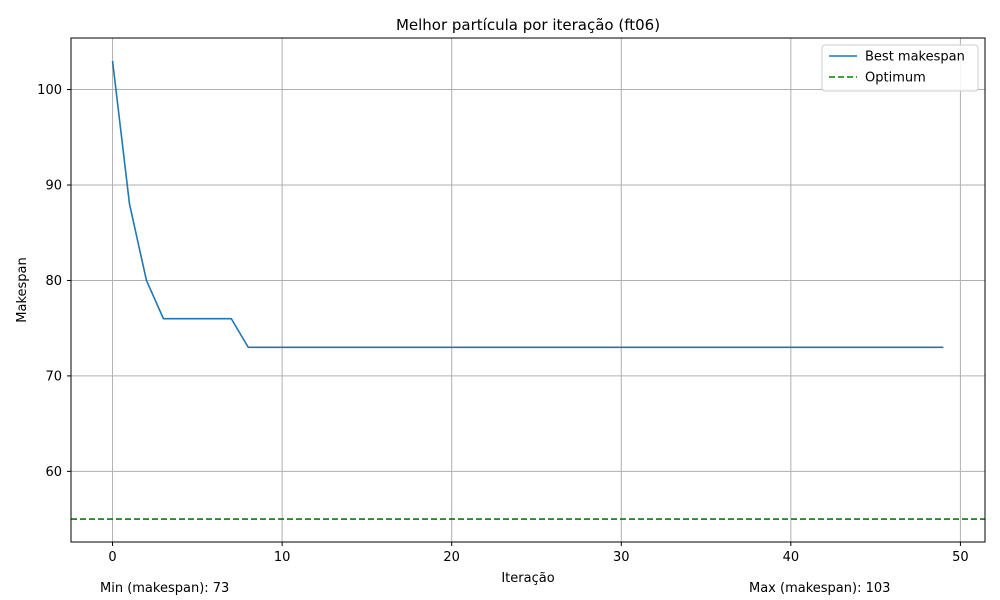 Image resolution: width=1000 pixels, height=600 pixels. What do you see at coordinates (895, 78) in the screenshot?
I see `legend-label: Optimum` at bounding box center [895, 78].